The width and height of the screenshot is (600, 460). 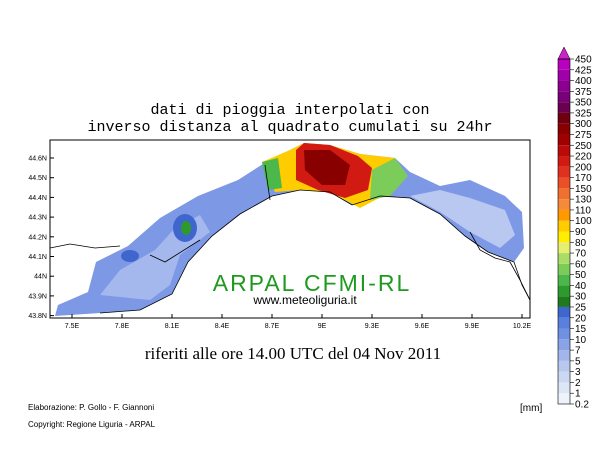 What do you see at coordinates (583, 81) in the screenshot?
I see `legend-label: 400` at bounding box center [583, 81].